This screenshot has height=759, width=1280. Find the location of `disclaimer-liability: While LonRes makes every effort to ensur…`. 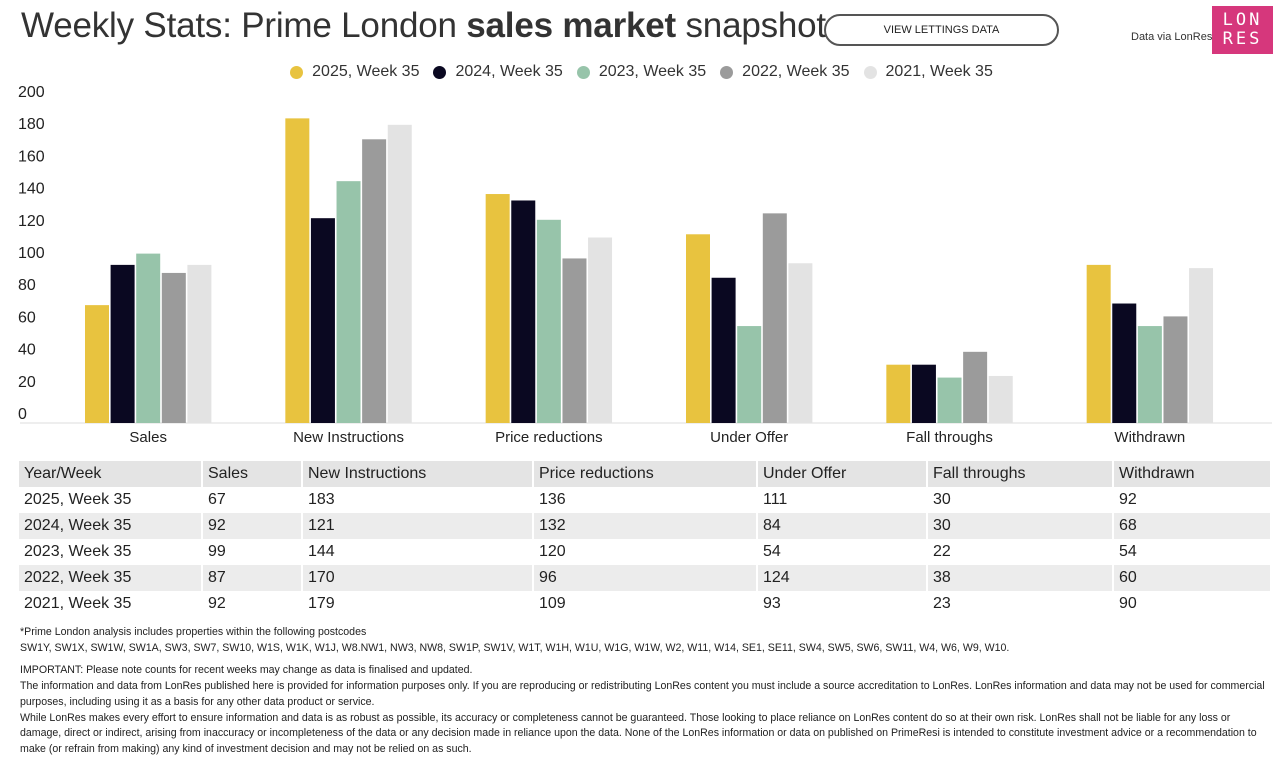

disclaimer-liability: While LonRes makes every effort to ensur… is located at coordinates (638, 733).